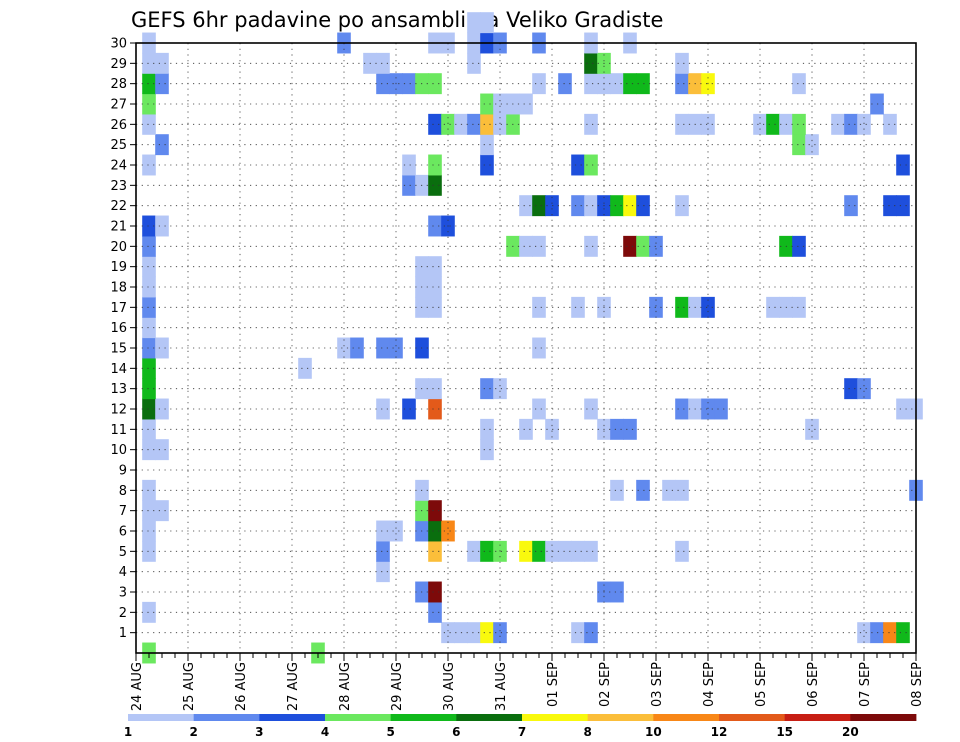  What do you see at coordinates (118, 308) in the screenshot?
I see `y-tick-label: 17` at bounding box center [118, 308].